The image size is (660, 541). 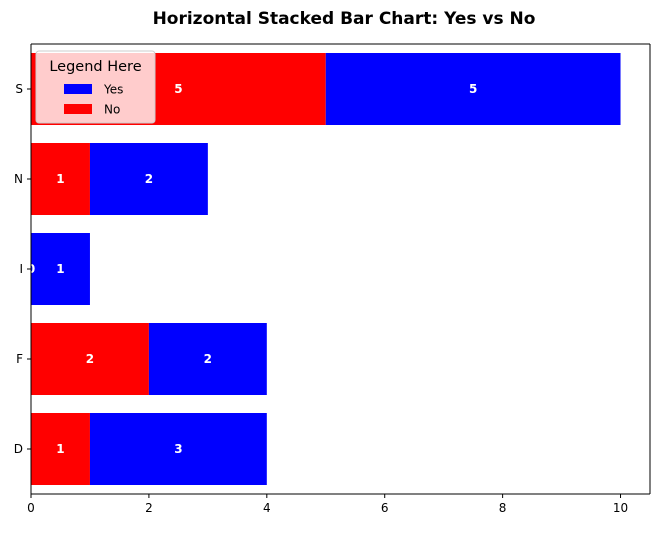 I want to click on x-tick-label: 6, so click(x=385, y=508).